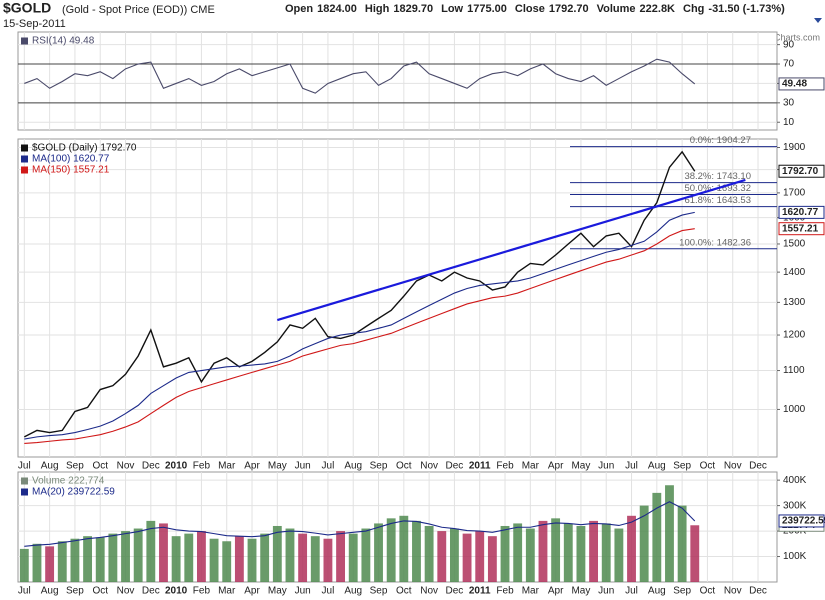 This screenshot has width=825, height=600. What do you see at coordinates (717, 176) in the screenshot?
I see `fibonacci-label: 38.2%: 1743.10` at bounding box center [717, 176].